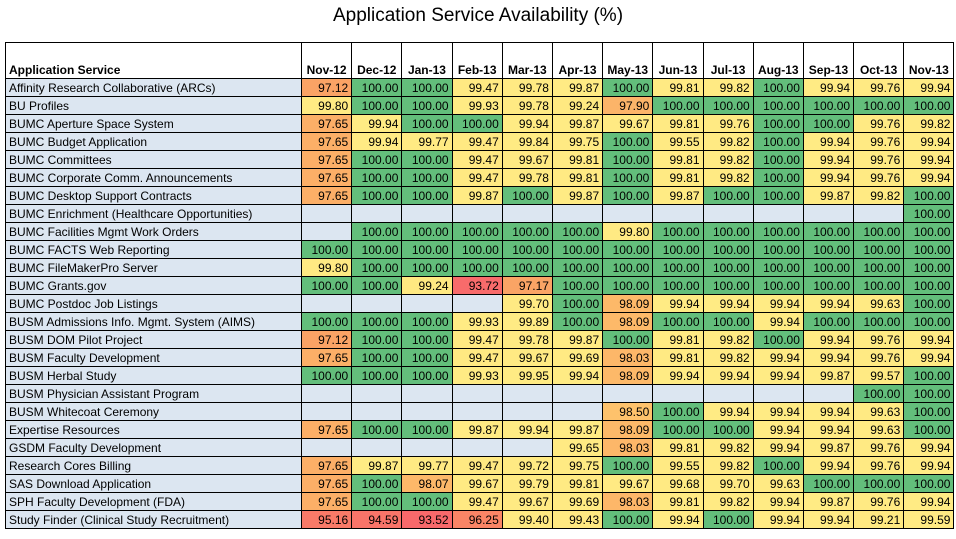 The height and width of the screenshot is (539, 956). Describe the element at coordinates (577, 159) in the screenshot. I see `availability-cell: 99.81` at that location.